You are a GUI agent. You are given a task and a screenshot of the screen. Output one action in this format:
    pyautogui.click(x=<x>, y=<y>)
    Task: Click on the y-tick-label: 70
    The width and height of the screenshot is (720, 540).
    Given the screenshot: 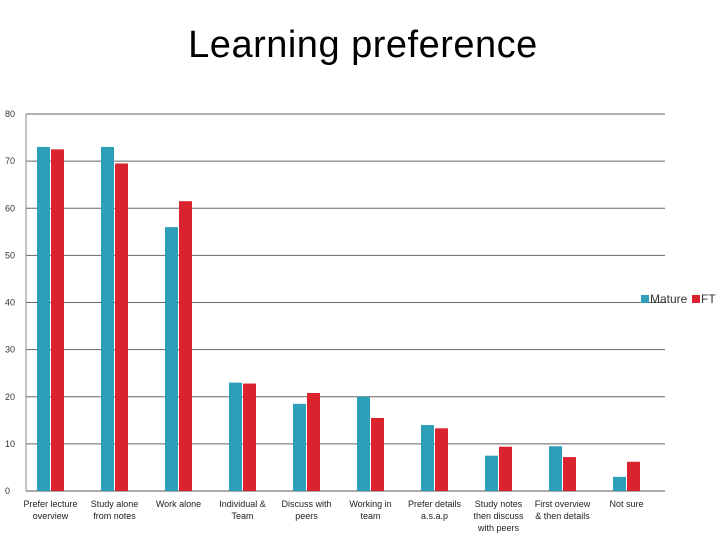 What is the action you would take?
    pyautogui.click(x=10, y=161)
    